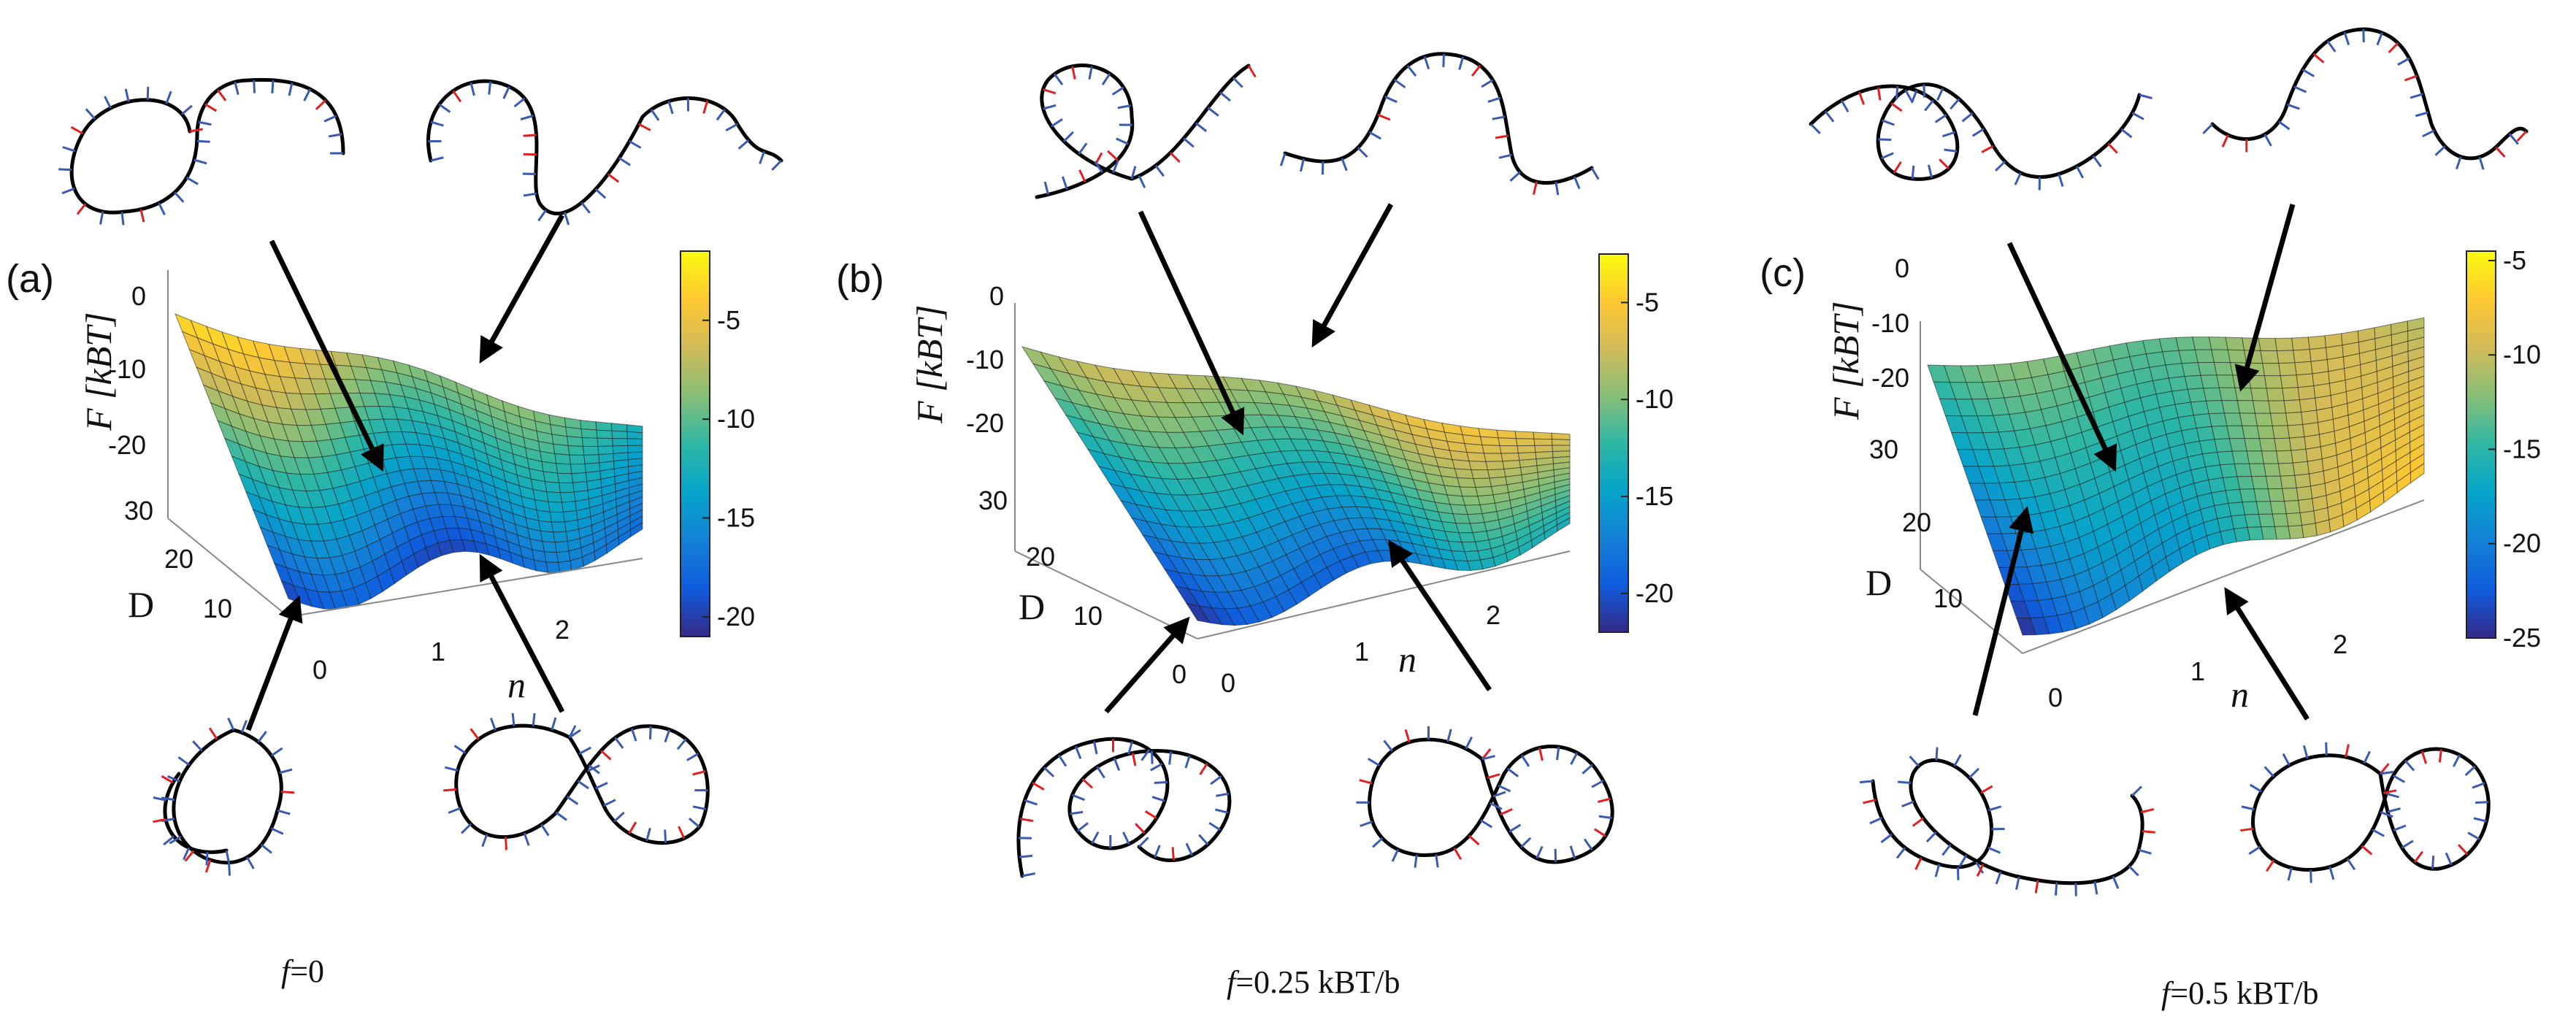  Describe the element at coordinates (2055, 697) in the screenshot. I see `d-tick: 0` at that location.